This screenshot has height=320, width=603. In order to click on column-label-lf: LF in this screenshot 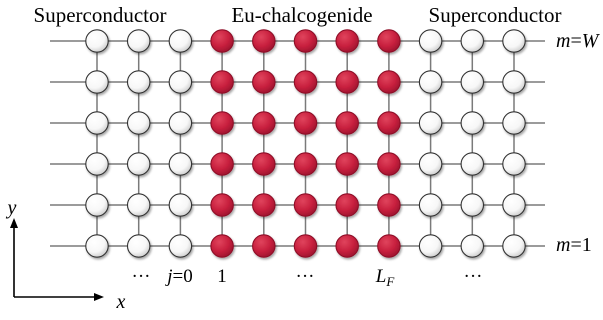, I will do `click(385, 277)`.